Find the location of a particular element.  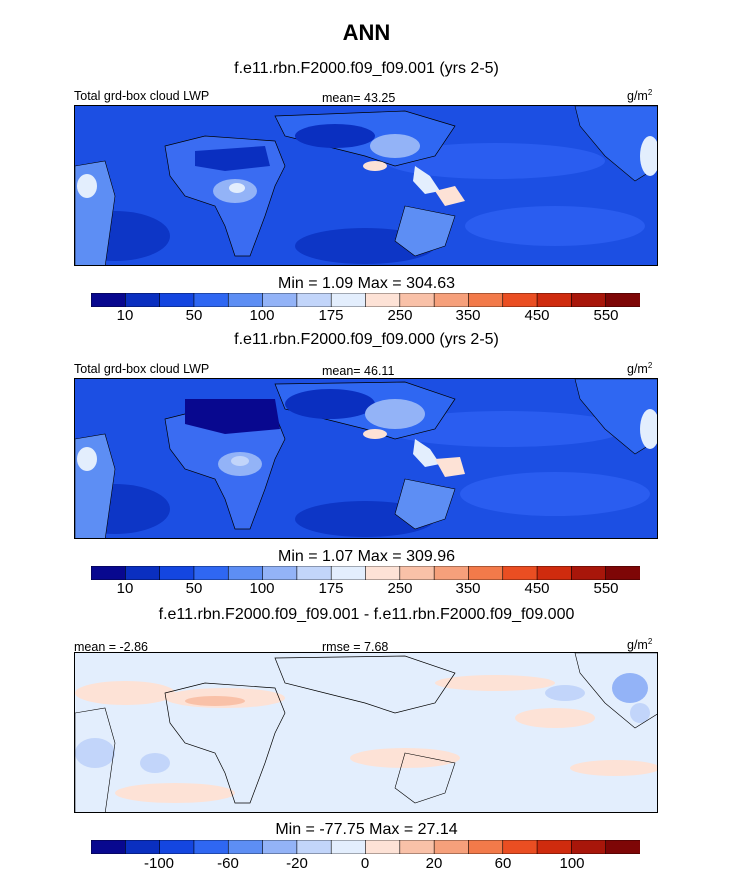

panel-3-tick-label: 60 is located at coordinates (503, 863).